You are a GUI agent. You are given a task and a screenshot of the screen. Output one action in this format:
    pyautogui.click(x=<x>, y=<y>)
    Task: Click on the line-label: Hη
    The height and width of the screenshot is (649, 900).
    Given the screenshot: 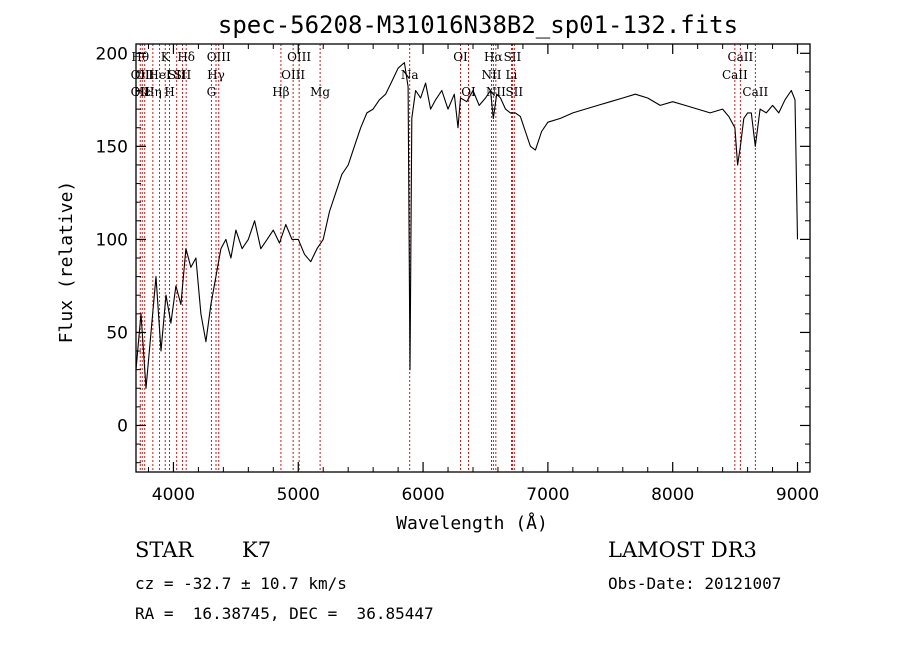 What is the action you would take?
    pyautogui.click(x=153, y=92)
    